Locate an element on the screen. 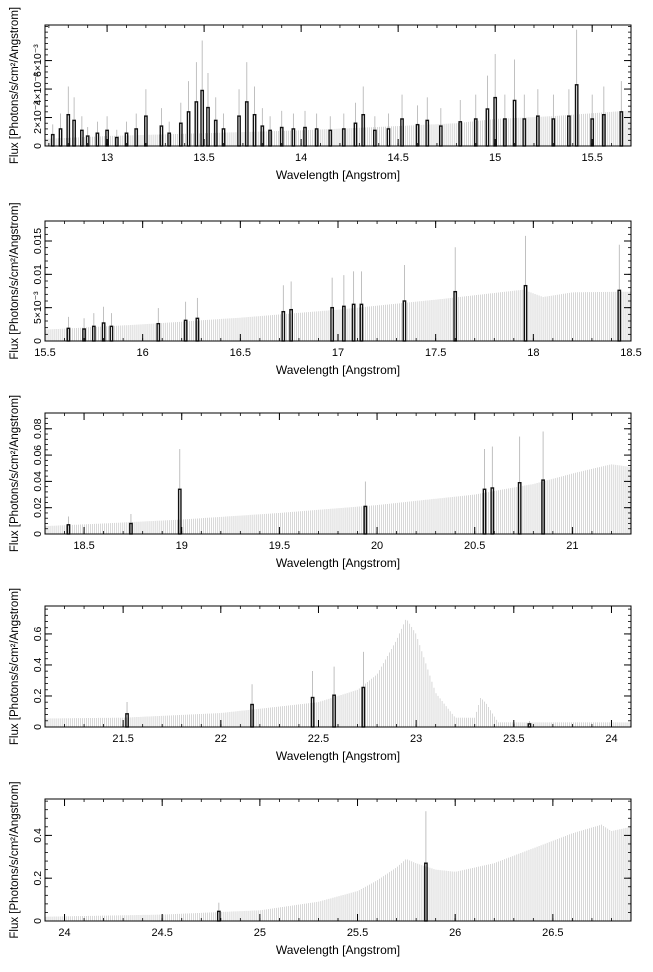 The width and height of the screenshot is (653, 972). x-tick-label-4: 15 is located at coordinates (495, 158).